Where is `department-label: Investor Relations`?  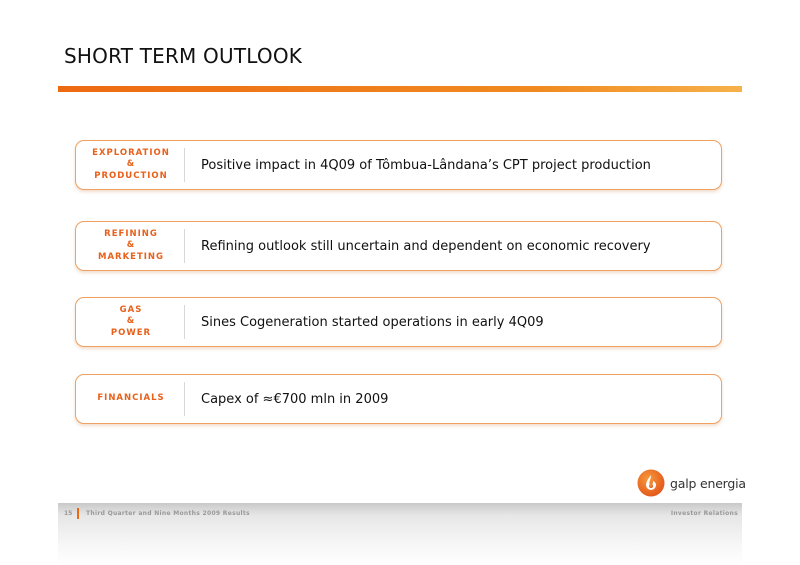 department-label: Investor Relations is located at coordinates (704, 513).